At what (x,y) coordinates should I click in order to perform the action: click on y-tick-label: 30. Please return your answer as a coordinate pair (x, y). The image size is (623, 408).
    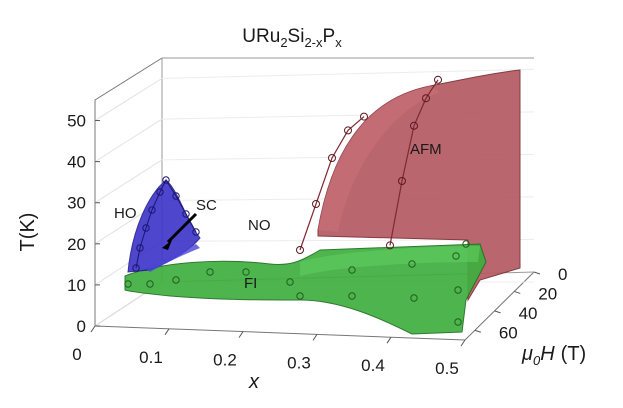
    Looking at the image, I should click on (76, 203).